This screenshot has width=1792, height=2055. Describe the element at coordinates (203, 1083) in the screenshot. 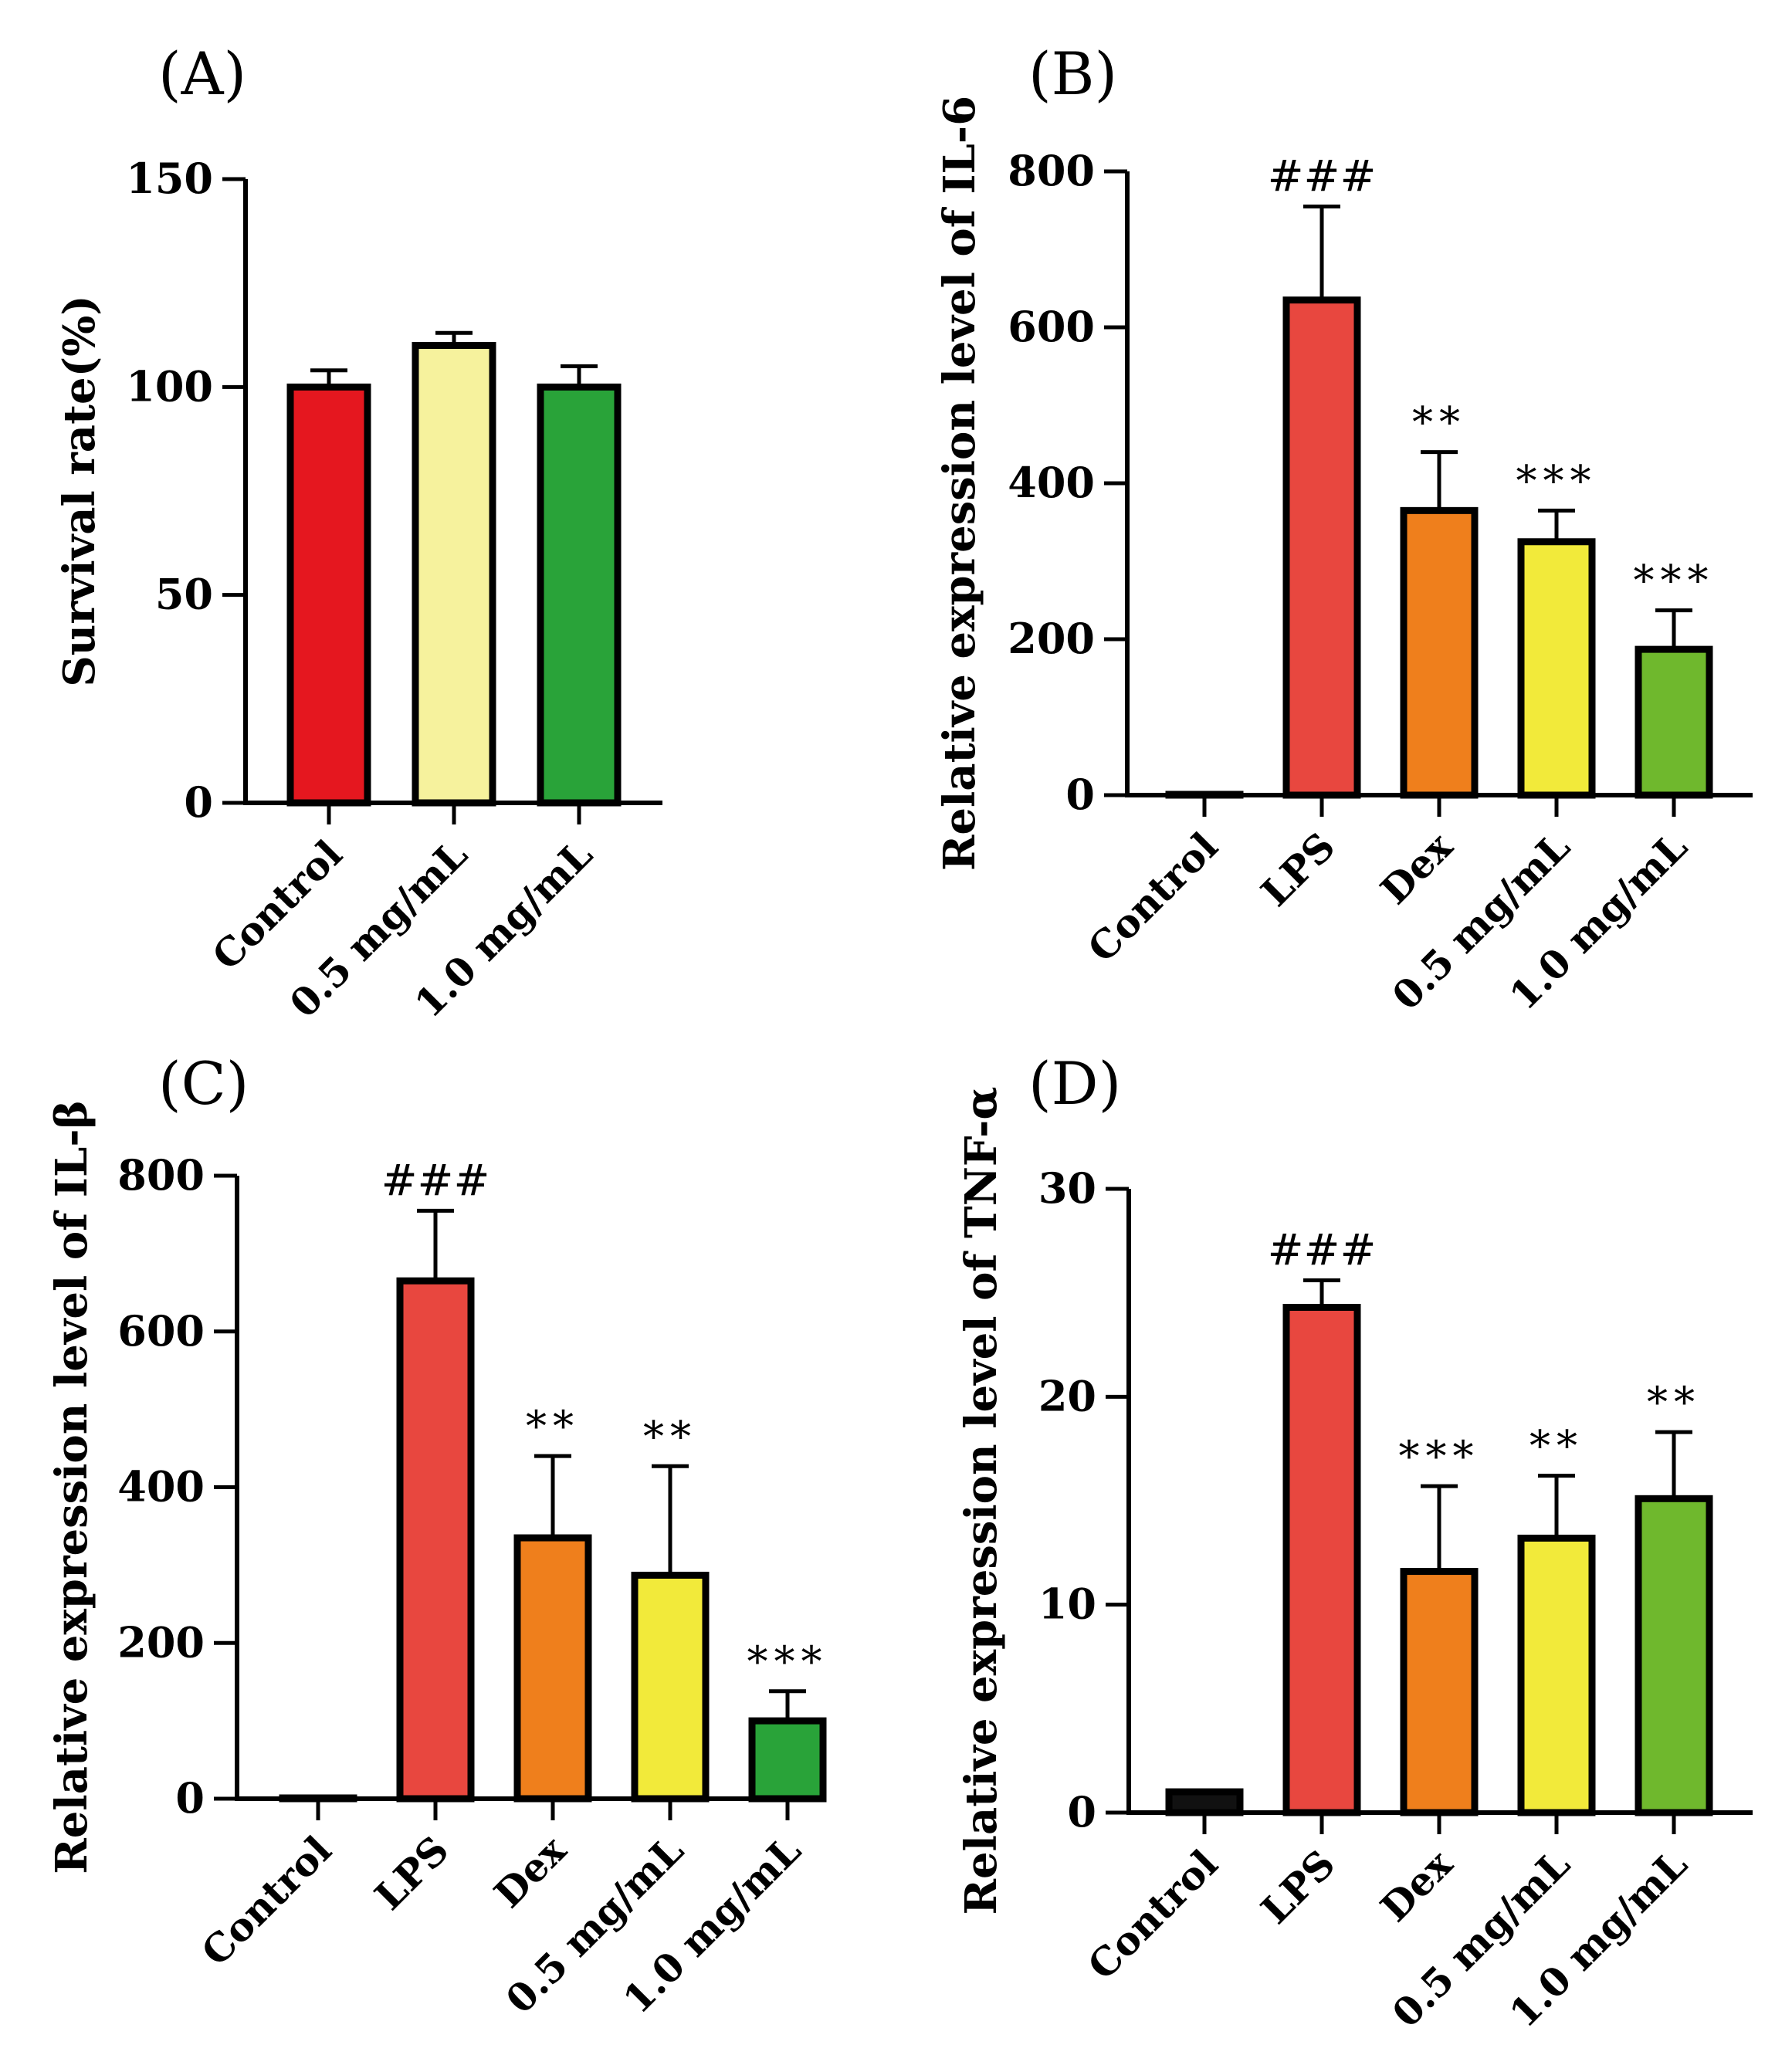

I see `panel-label: (C)` at that location.